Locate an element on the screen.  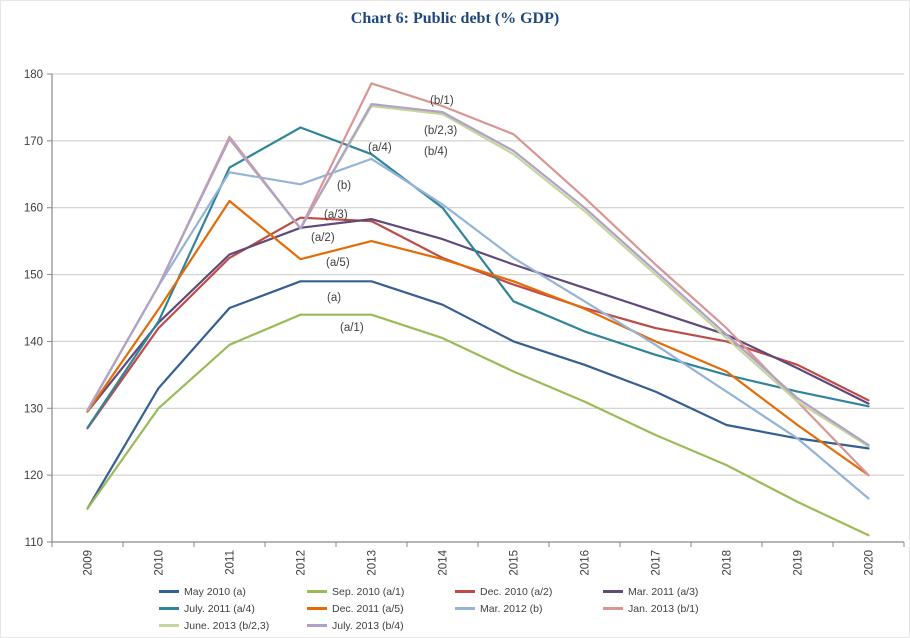
chart-title: Chart 6: Public debt (% GDP) is located at coordinates (455, 18).